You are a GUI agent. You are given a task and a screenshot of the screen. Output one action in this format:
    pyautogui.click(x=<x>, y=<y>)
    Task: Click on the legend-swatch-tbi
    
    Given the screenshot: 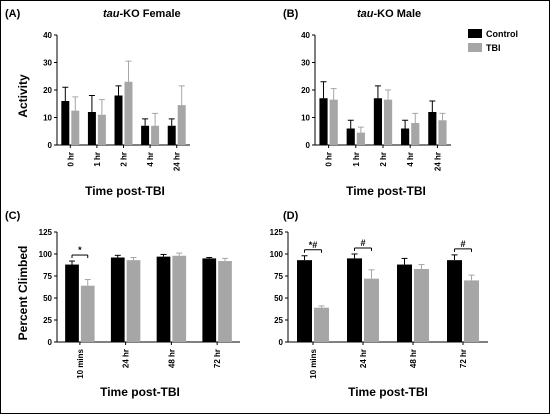 What is the action you would take?
    pyautogui.click(x=475, y=47)
    